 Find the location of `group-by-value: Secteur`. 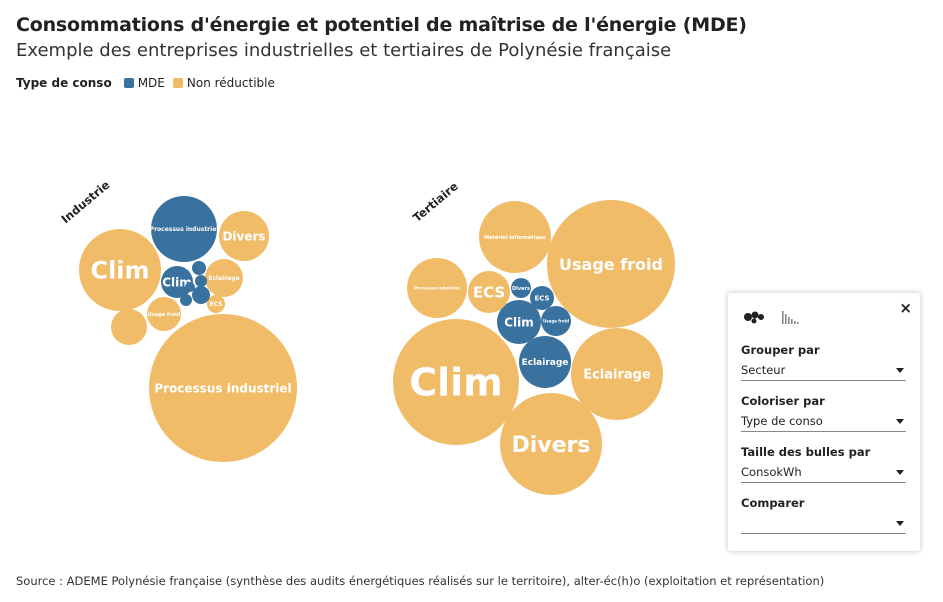

group-by-value: Secteur is located at coordinates (763, 370).